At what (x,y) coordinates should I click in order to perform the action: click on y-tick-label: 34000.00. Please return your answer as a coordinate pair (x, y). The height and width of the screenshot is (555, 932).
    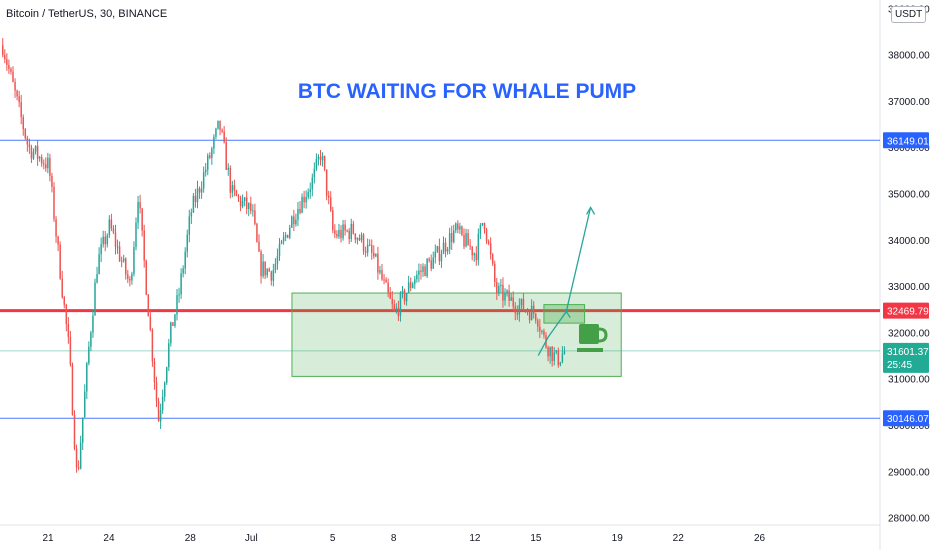
    Looking at the image, I should click on (909, 241).